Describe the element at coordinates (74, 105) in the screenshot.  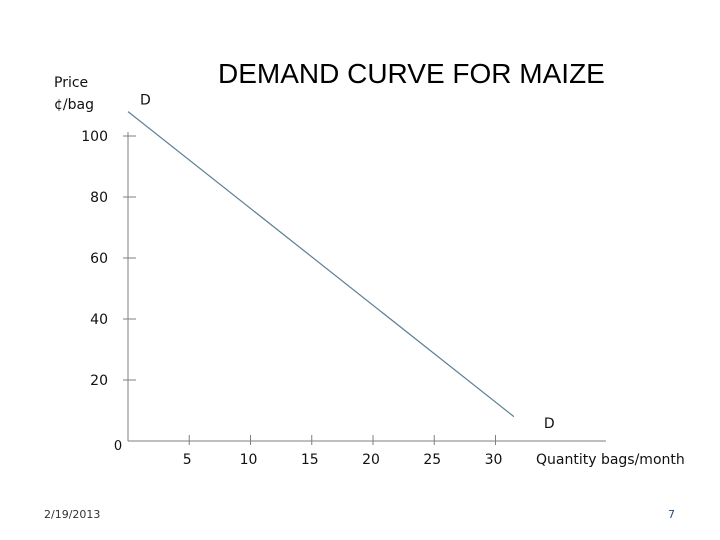
I see `y-axis-label-line-2: ¢/bag` at that location.